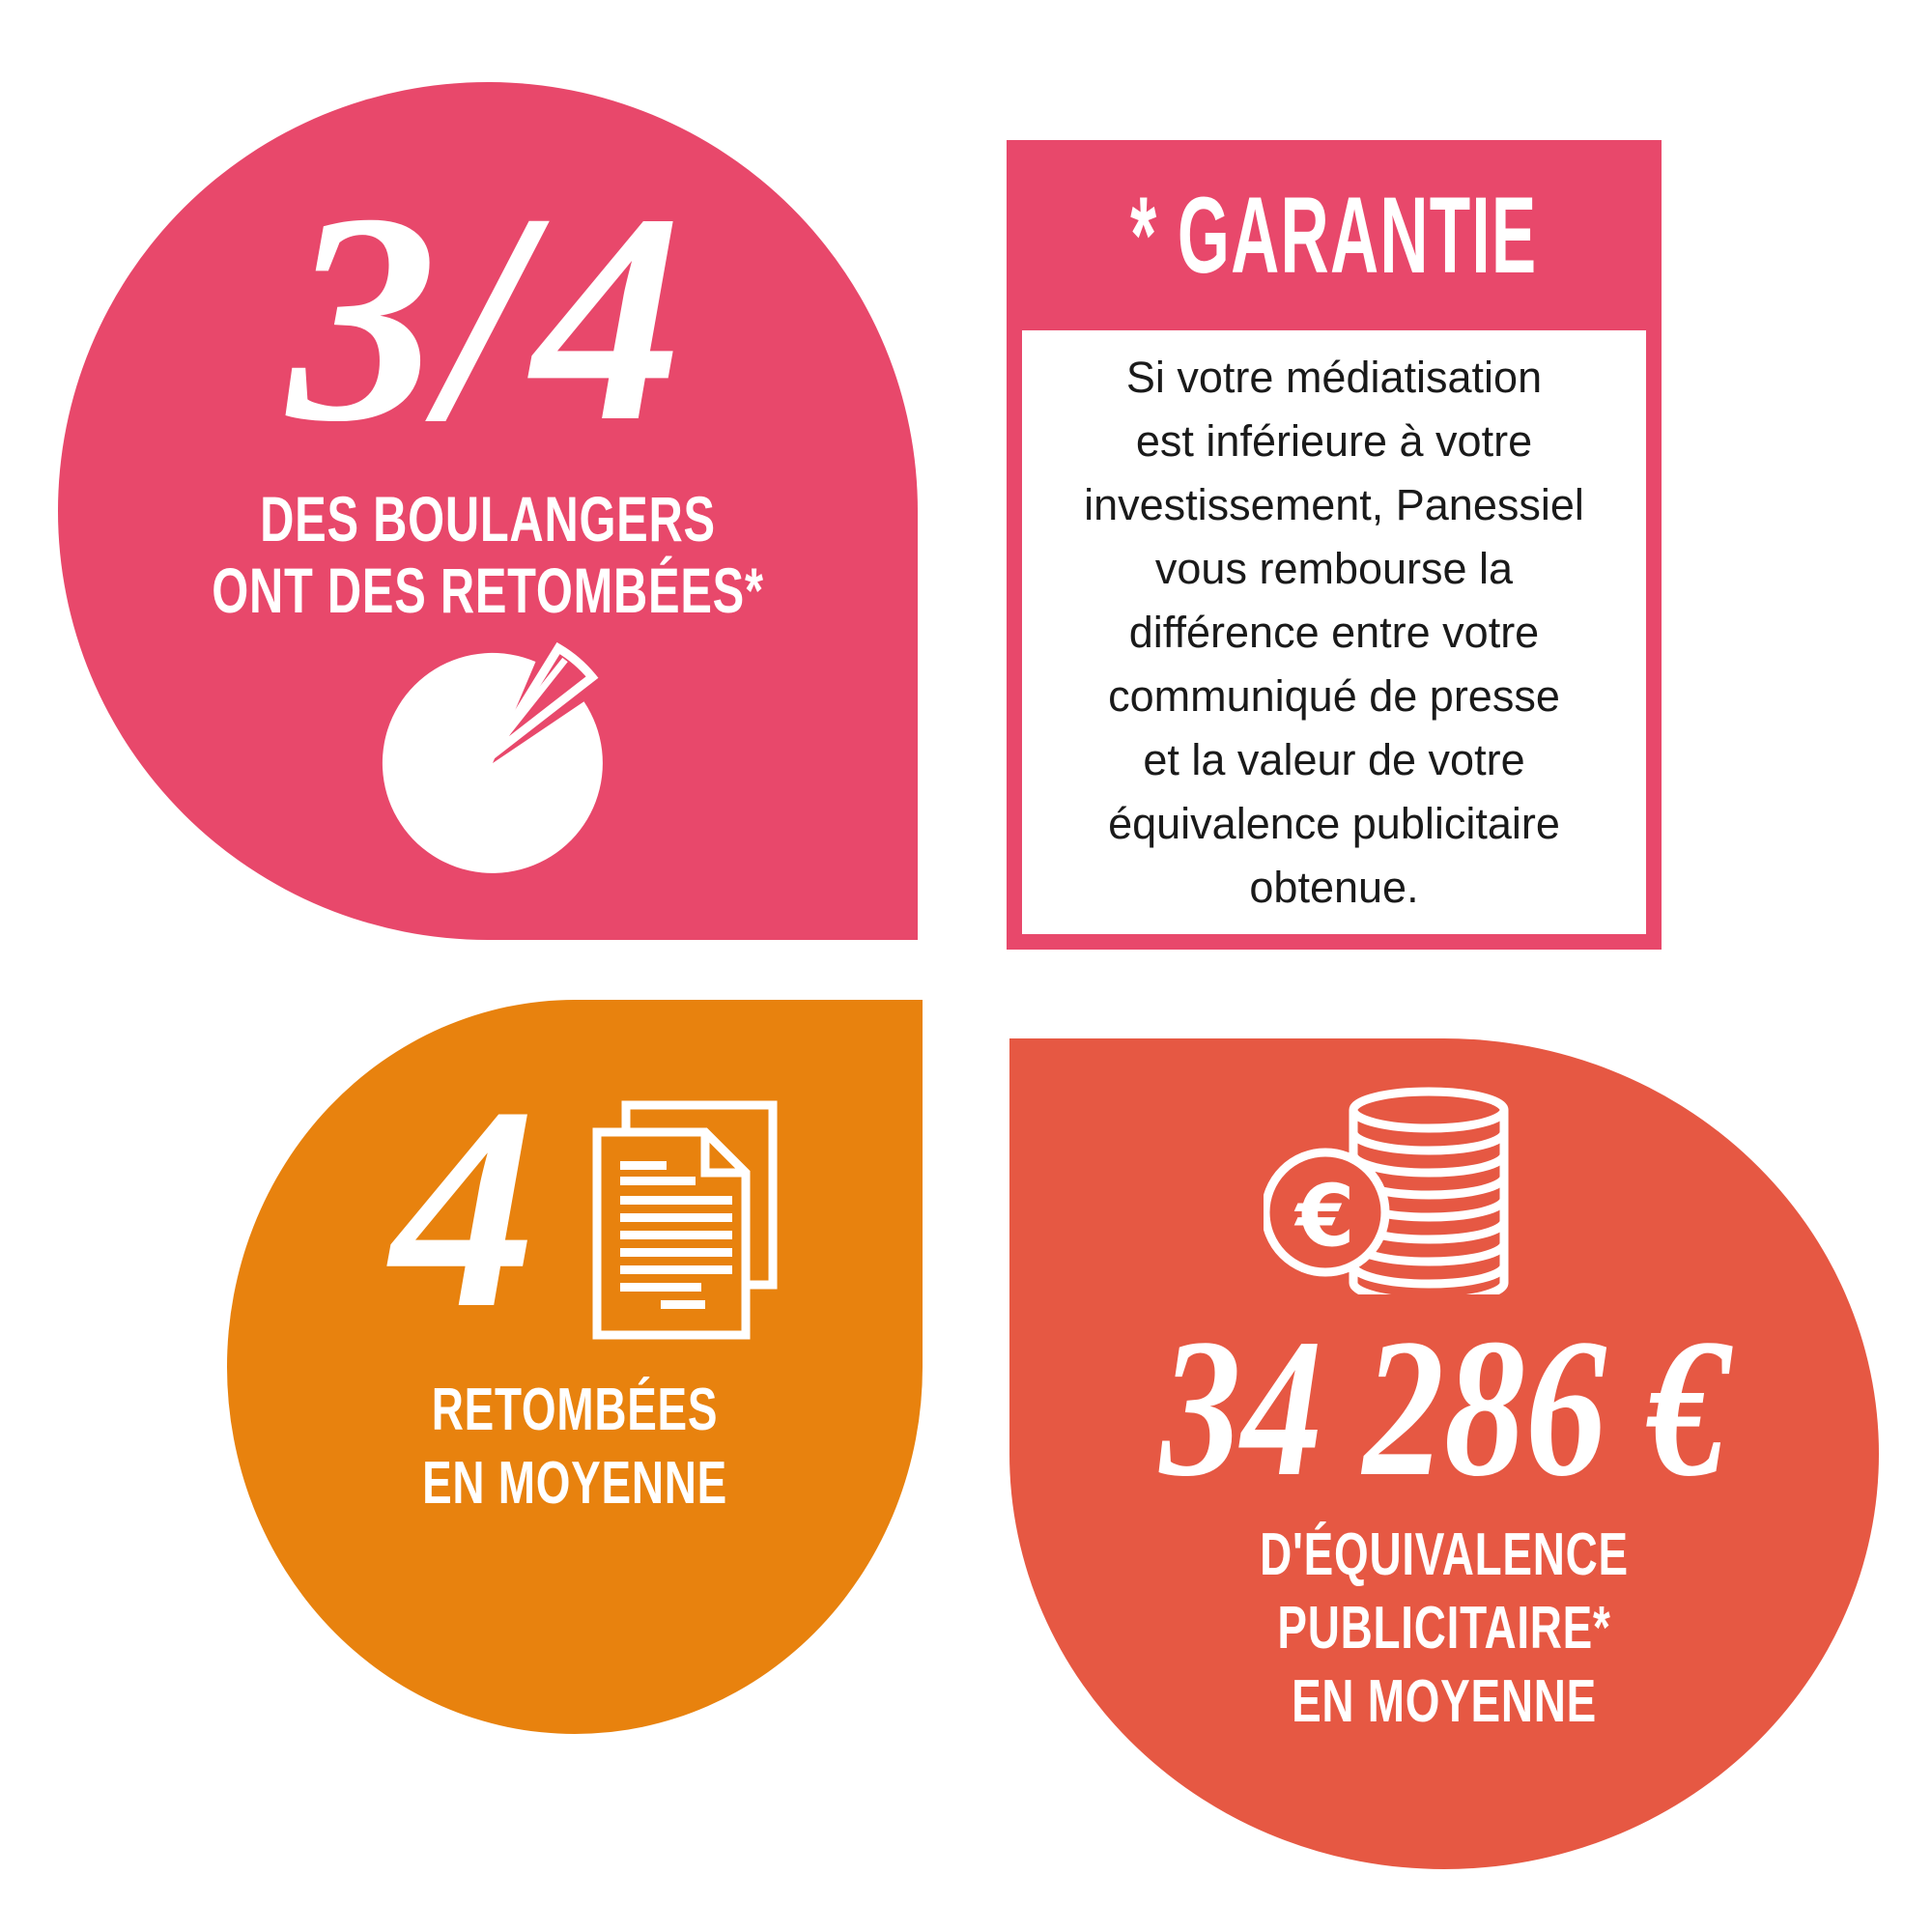 This screenshot has width=1932, height=1932. I want to click on stat-label-equivalence: D'ÉQUIVALENCE PUBLICITAIRE* EN MOYENNE, so click(1444, 1628).